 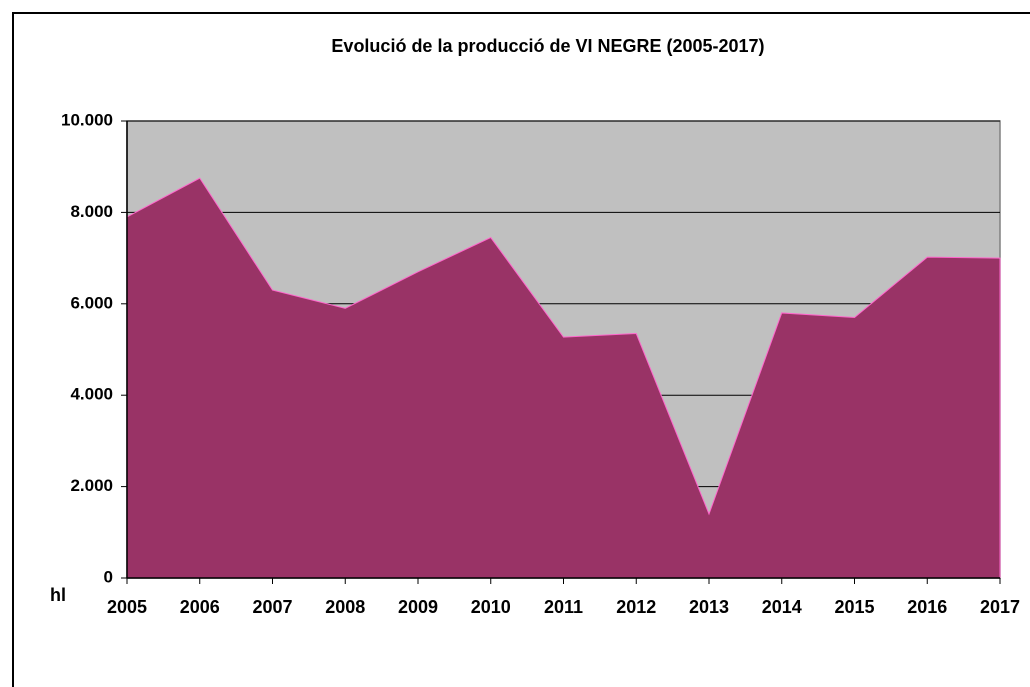 I want to click on x-tick-label: 2012, so click(x=636, y=607).